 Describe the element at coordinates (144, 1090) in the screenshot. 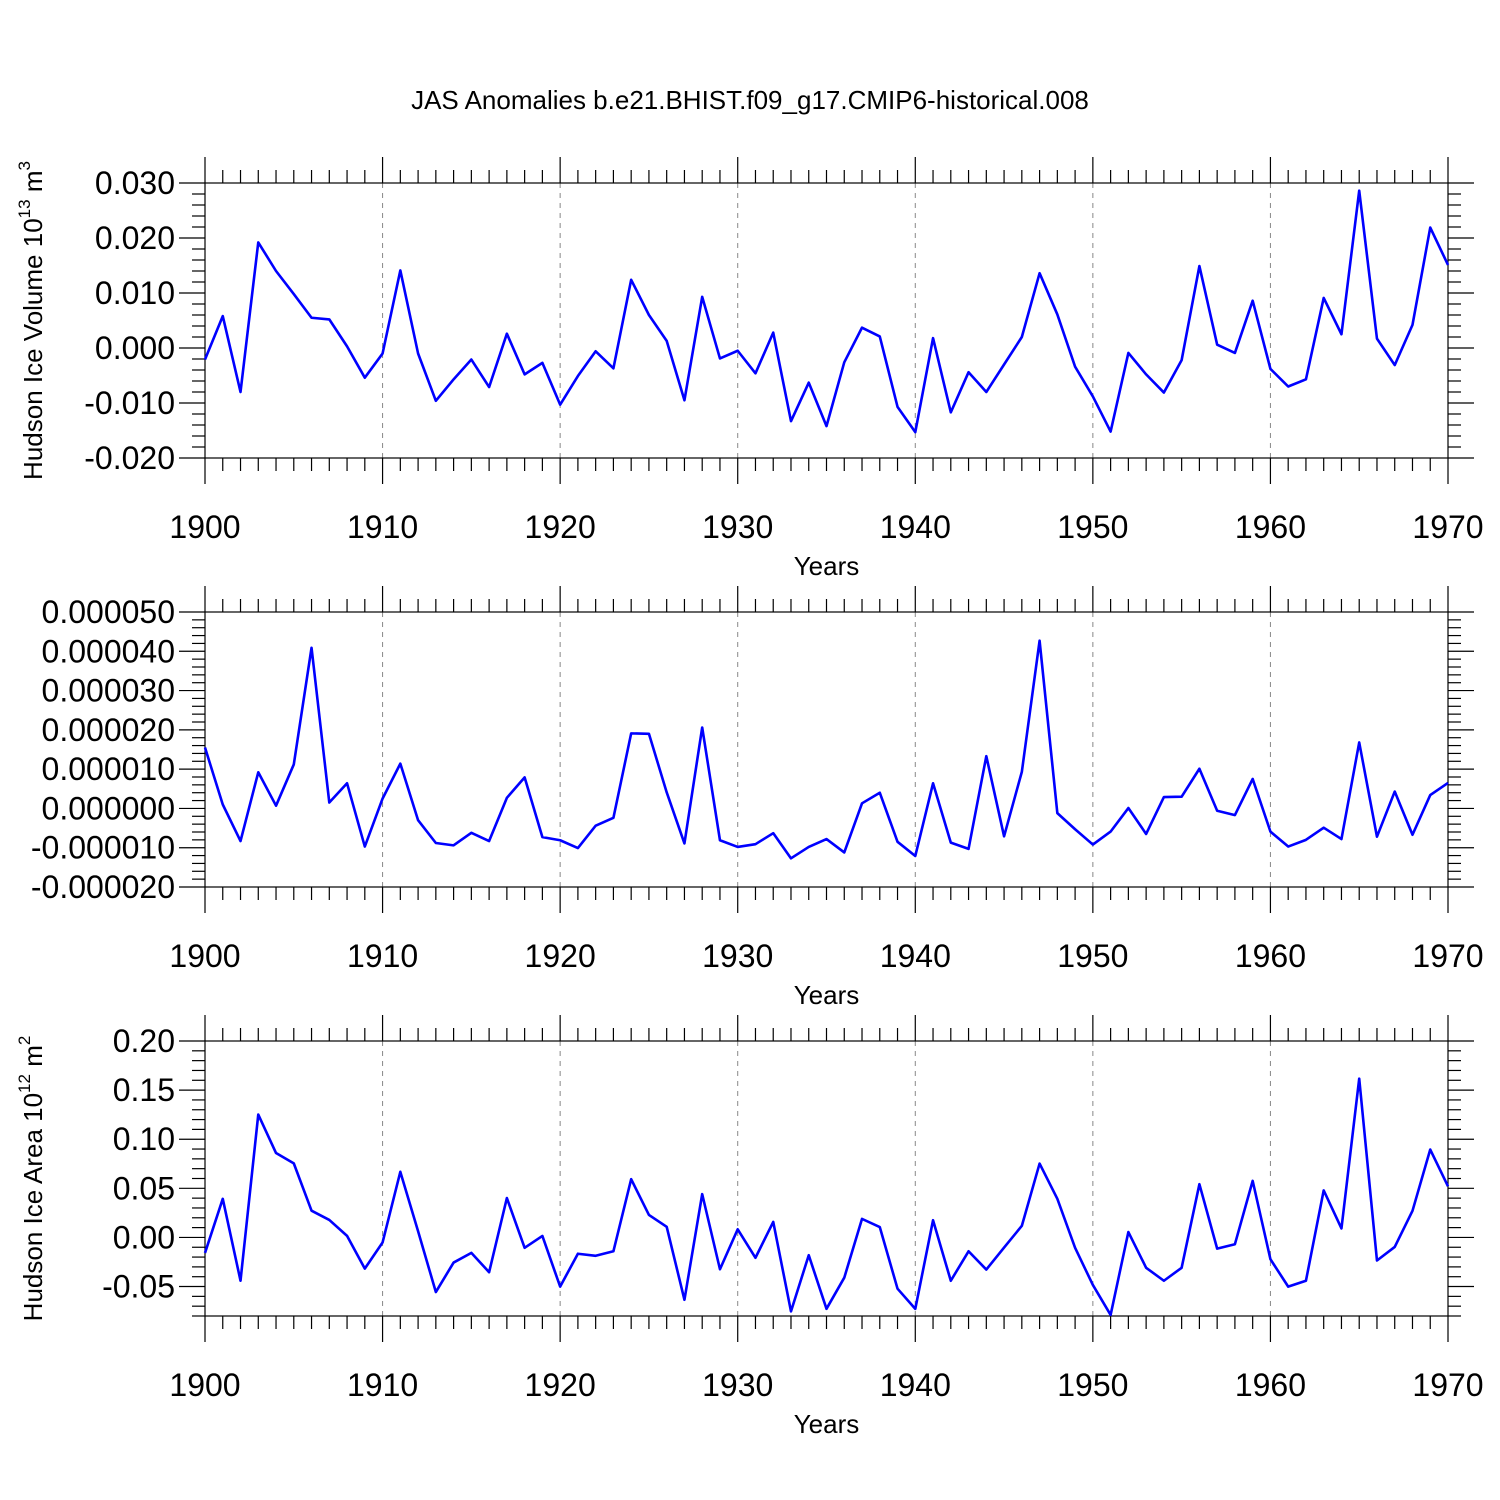

I see `y-tick-label: 0.15` at that location.